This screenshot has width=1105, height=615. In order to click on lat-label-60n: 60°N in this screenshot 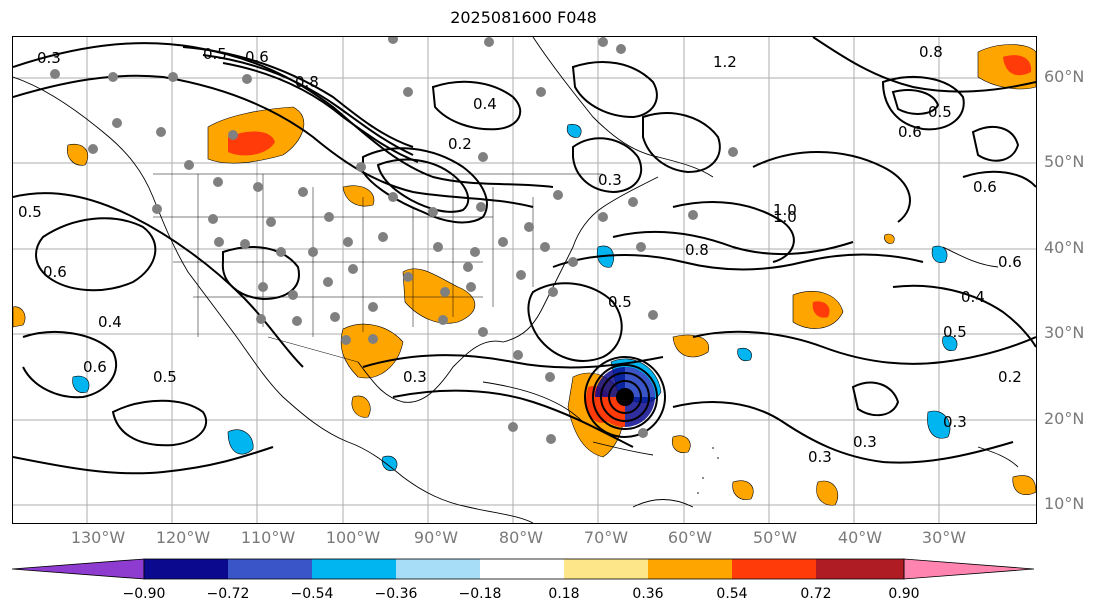, I will do `click(1064, 76)`.